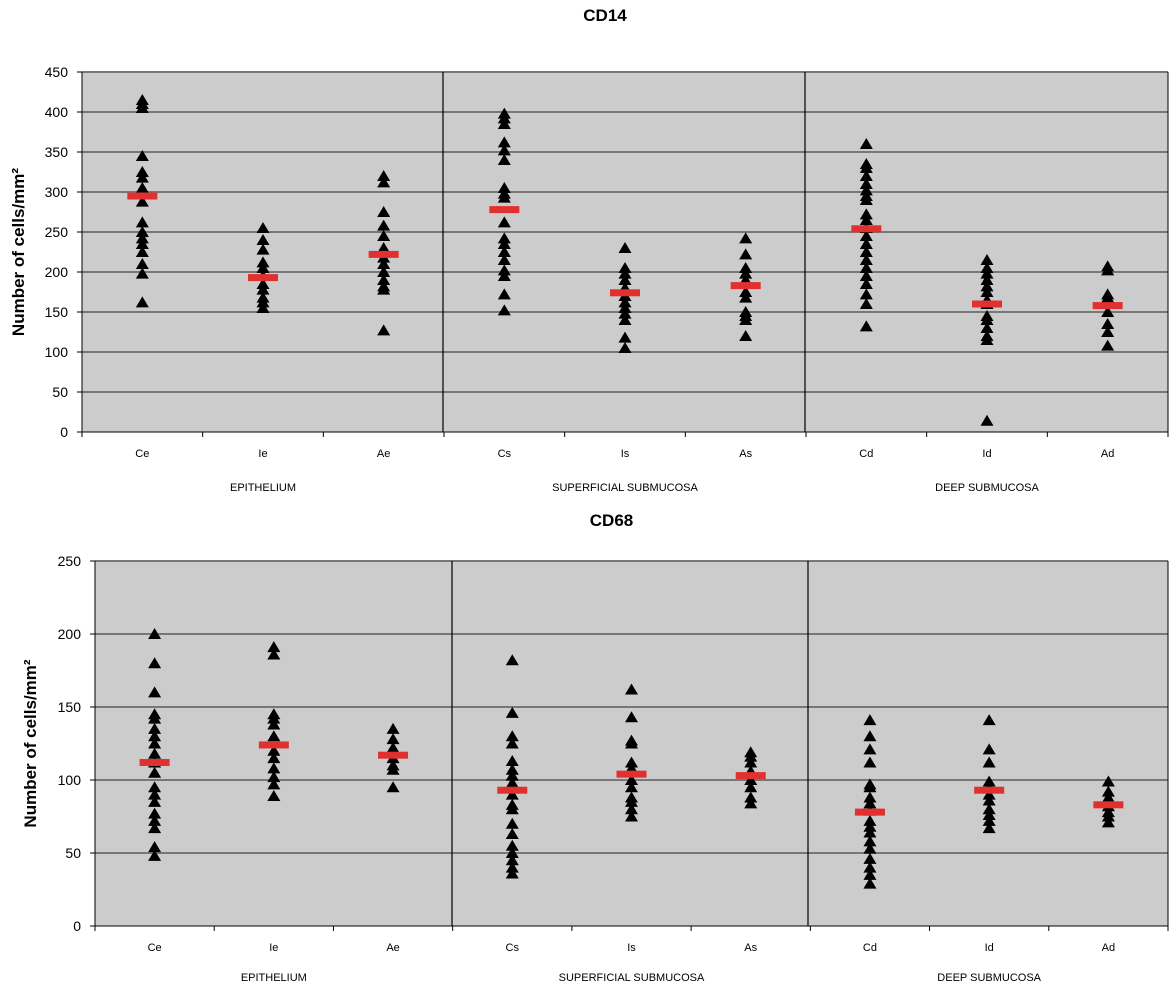  I want to click on x-tick-label: As, so click(745, 454).